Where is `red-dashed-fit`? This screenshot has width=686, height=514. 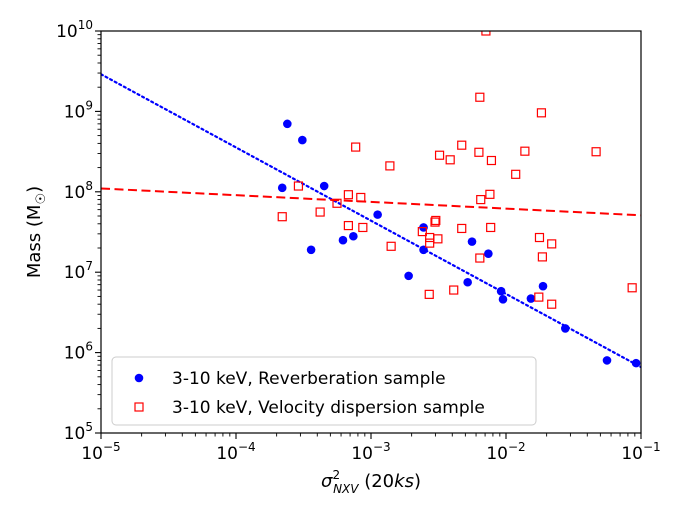
red-dashed-fit is located at coordinates (371, 202).